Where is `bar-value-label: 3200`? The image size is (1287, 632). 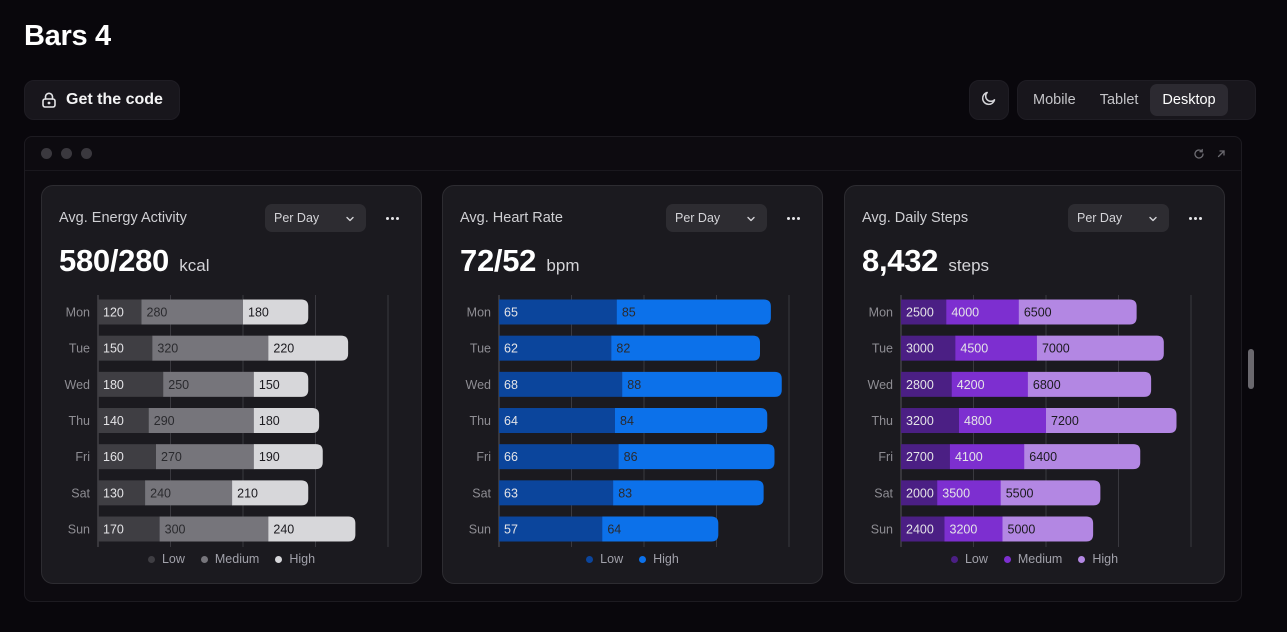
bar-value-label: 3200 is located at coordinates (920, 421).